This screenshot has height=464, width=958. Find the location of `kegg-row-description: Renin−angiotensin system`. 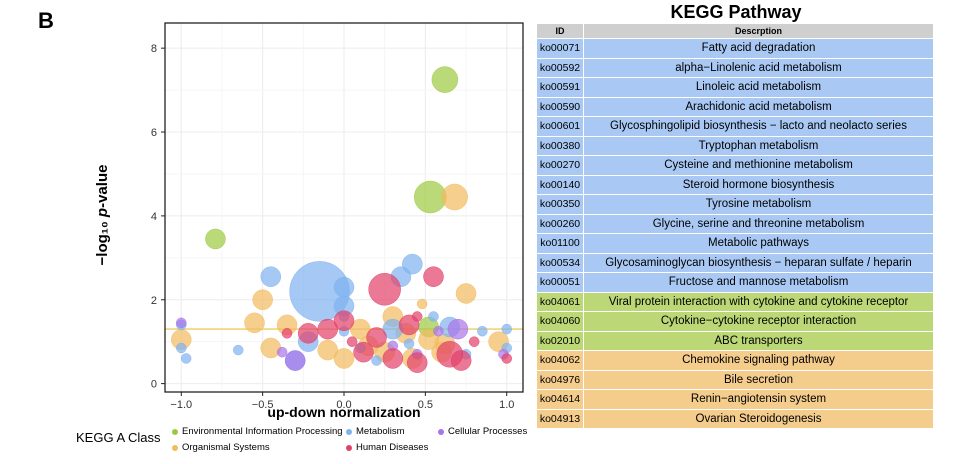

kegg-row-description: Renin−angiotensin system is located at coordinates (758, 399).